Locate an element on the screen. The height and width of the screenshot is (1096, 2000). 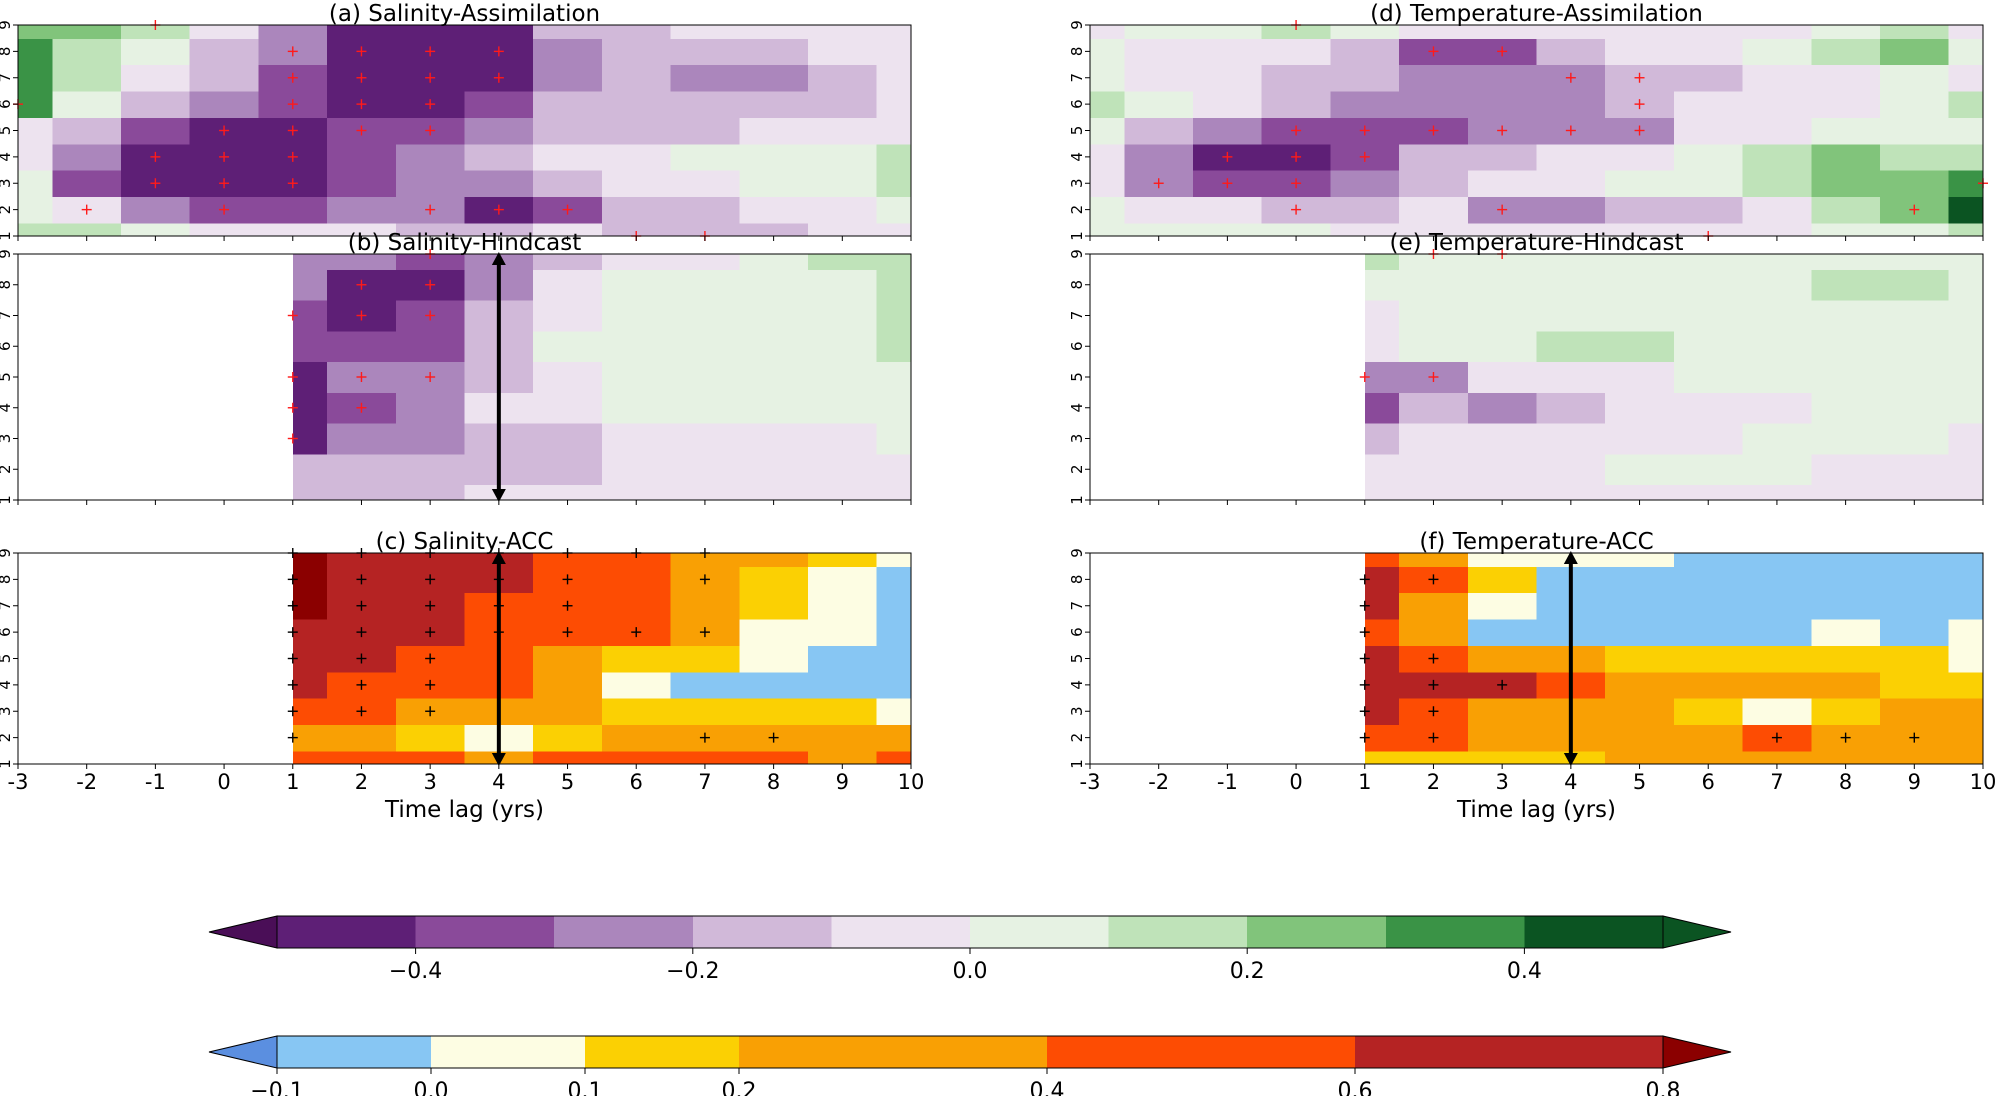
y-tick-label: 6 is located at coordinates (1077, 104).